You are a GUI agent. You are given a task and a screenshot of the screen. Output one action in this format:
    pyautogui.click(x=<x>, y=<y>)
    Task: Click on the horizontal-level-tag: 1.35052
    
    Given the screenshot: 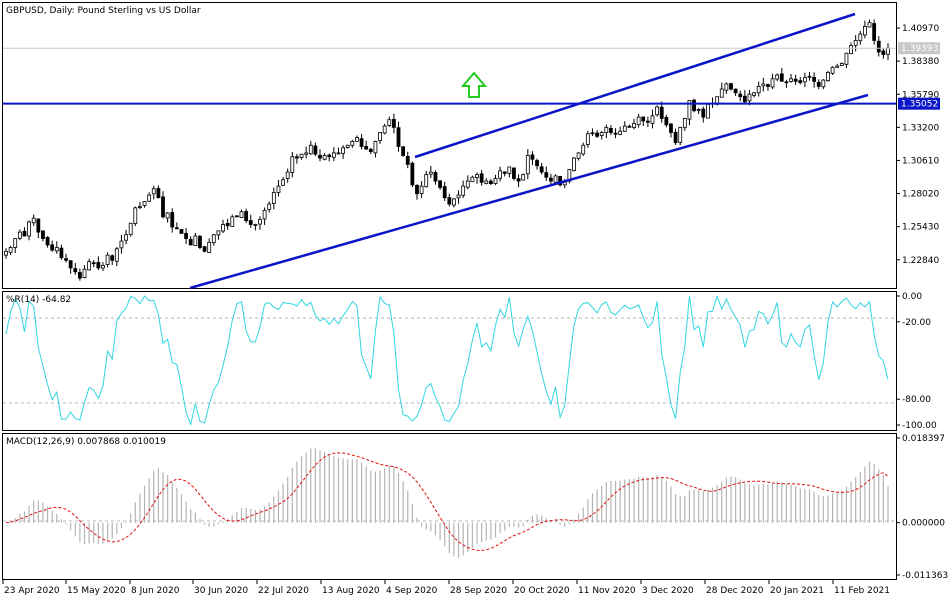 What is the action you would take?
    pyautogui.click(x=919, y=103)
    